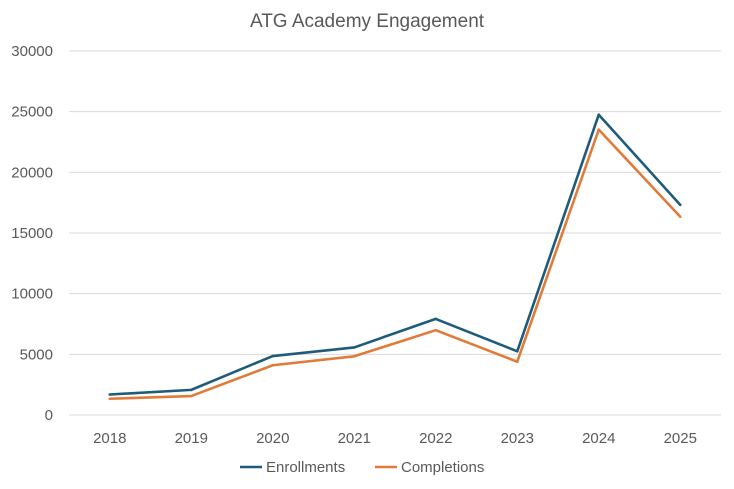 The height and width of the screenshot is (489, 734). I want to click on x-tick-label: 2025, so click(680, 438).